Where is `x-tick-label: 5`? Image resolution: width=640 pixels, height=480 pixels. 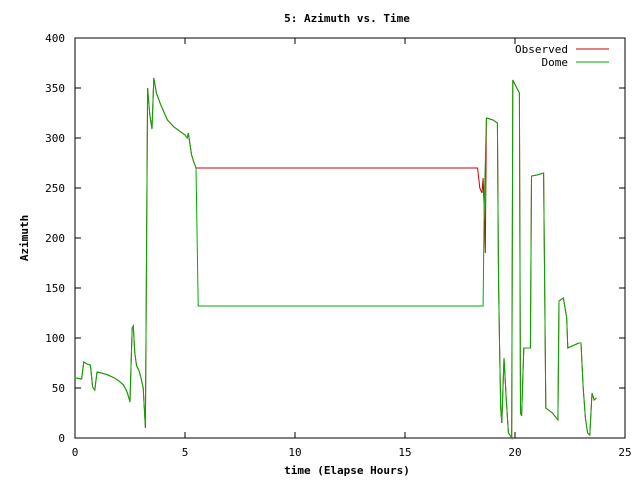
x-tick-label: 5 is located at coordinates (185, 452).